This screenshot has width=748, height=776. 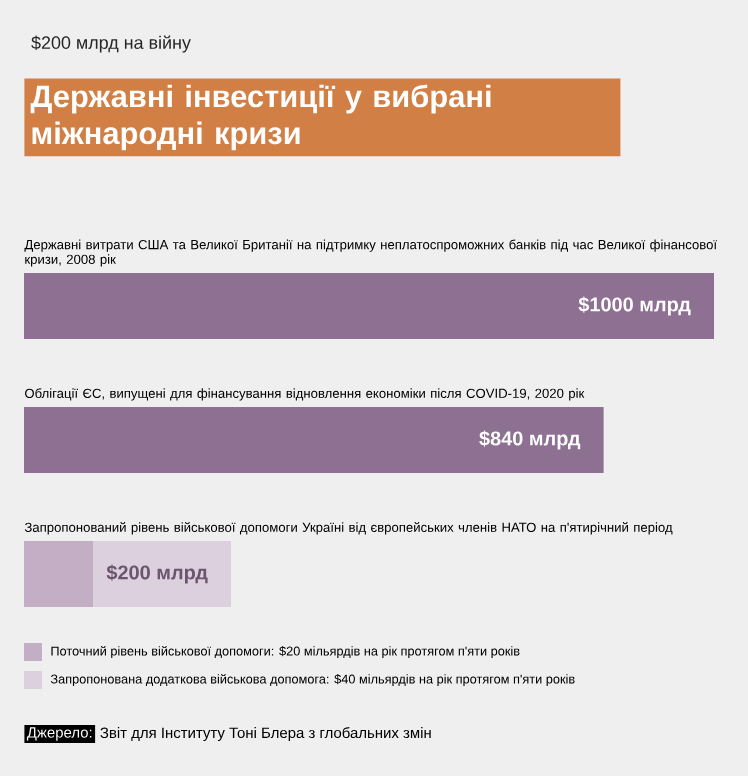 I want to click on data-label: $200 млрд, so click(x=157, y=574).